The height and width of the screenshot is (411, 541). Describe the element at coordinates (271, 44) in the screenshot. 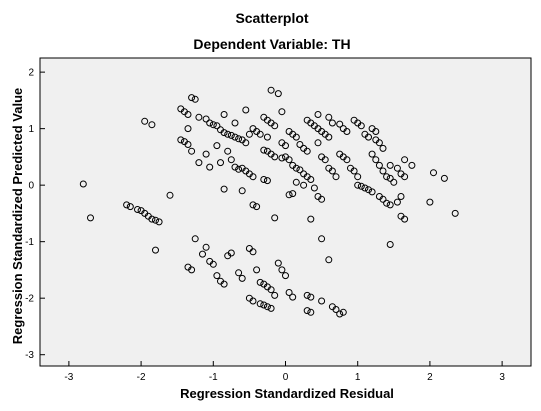

I see `chart-subtitle: Dependent Variable: TH` at that location.